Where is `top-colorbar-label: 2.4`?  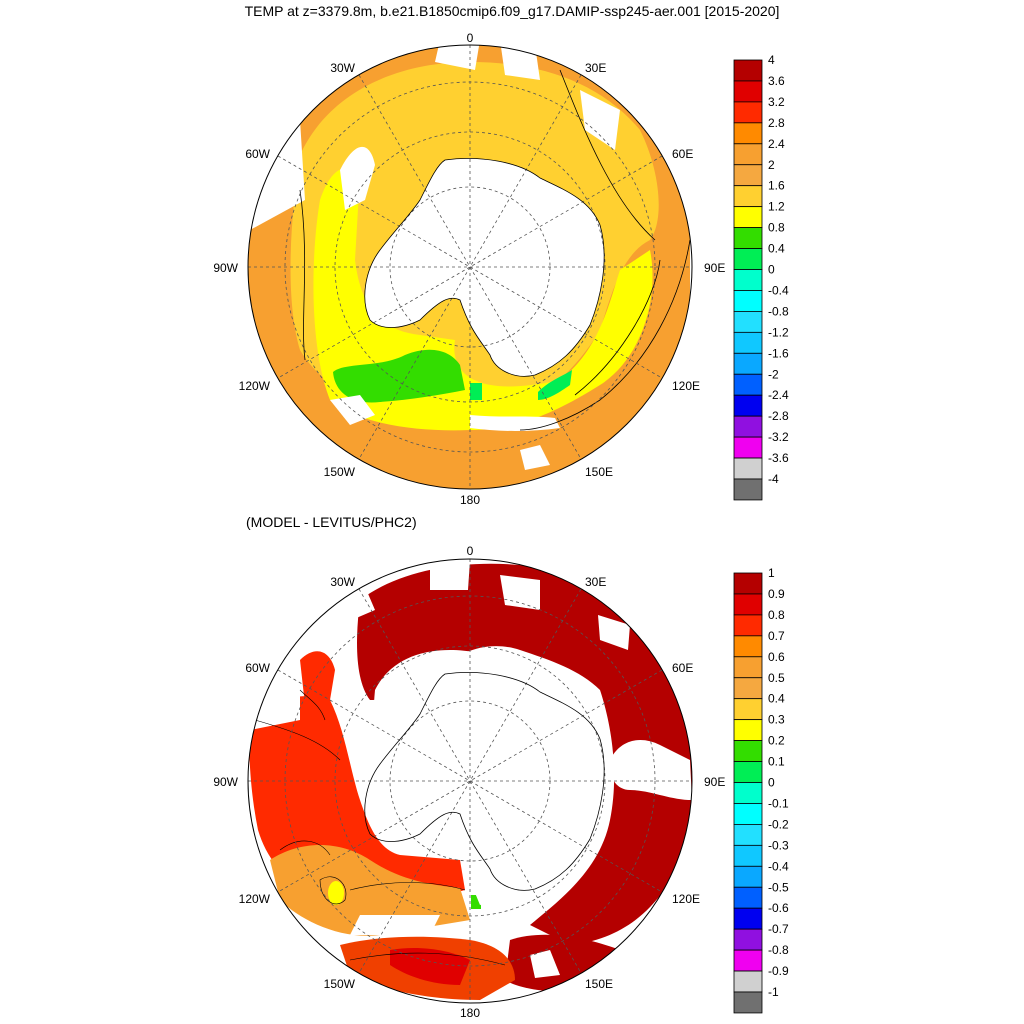 top-colorbar-label: 2.4 is located at coordinates (776, 144).